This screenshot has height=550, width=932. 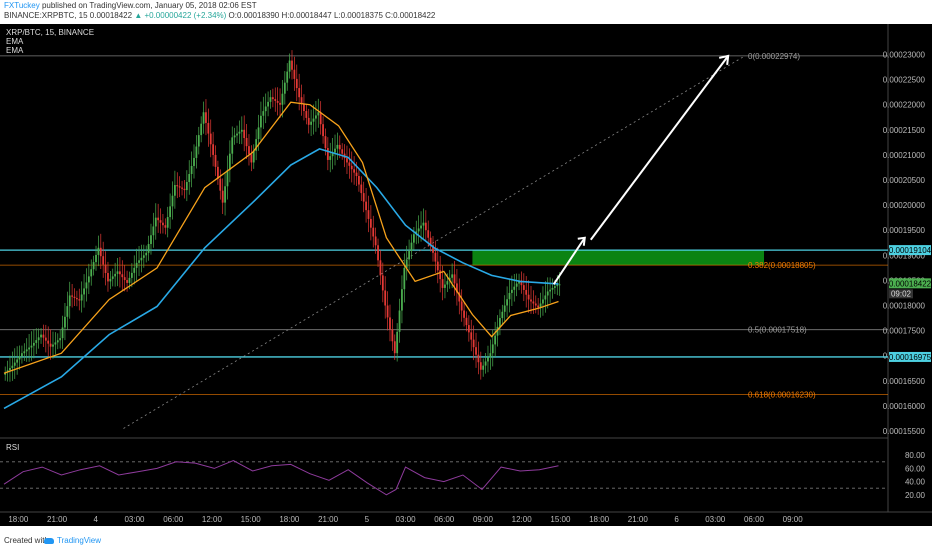 I want to click on price-tick-label: 0.00016000, so click(x=904, y=406).